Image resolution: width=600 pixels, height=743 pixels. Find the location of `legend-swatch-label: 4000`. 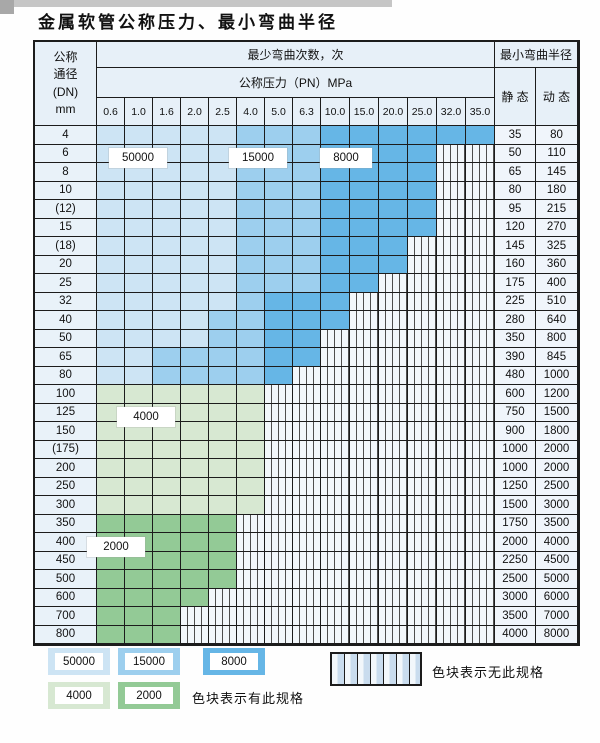

legend-swatch-label: 4000 is located at coordinates (79, 695).